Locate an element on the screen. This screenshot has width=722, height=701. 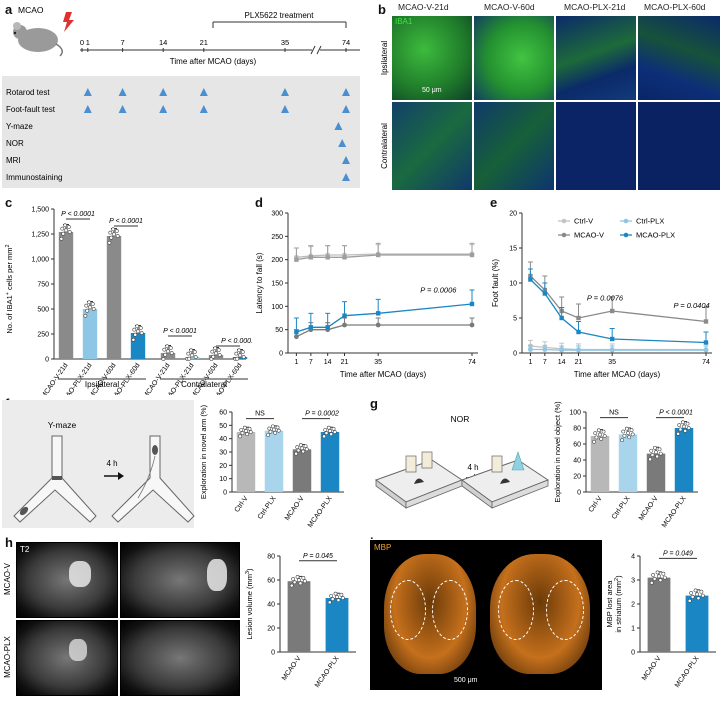
panel-letter-h: h is located at coordinates (9, 542).